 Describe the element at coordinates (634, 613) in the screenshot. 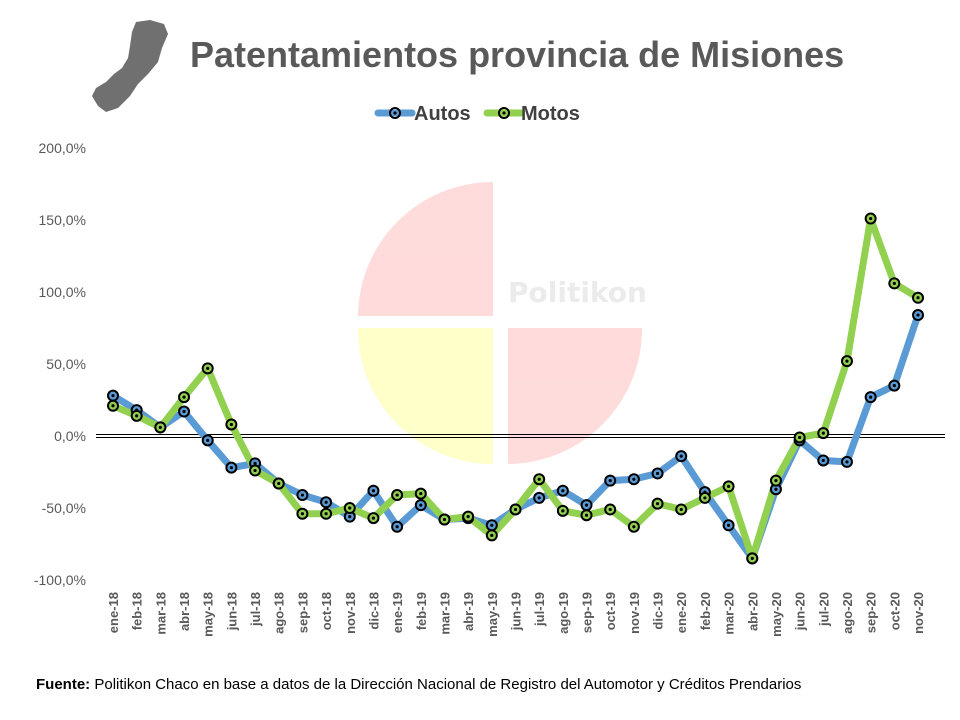

I see `x-tick-label: nov-19` at that location.